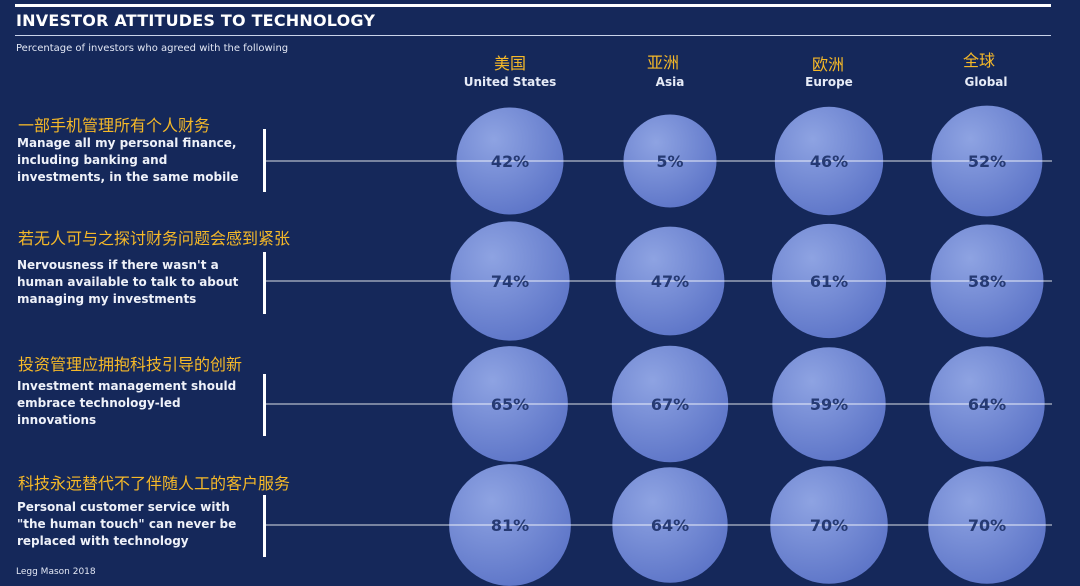 This screenshot has height=586, width=1080. Describe the element at coordinates (196, 20) in the screenshot. I see `chart-title: INVESTOR ATTITUDES TO TECHNOLOGY` at that location.